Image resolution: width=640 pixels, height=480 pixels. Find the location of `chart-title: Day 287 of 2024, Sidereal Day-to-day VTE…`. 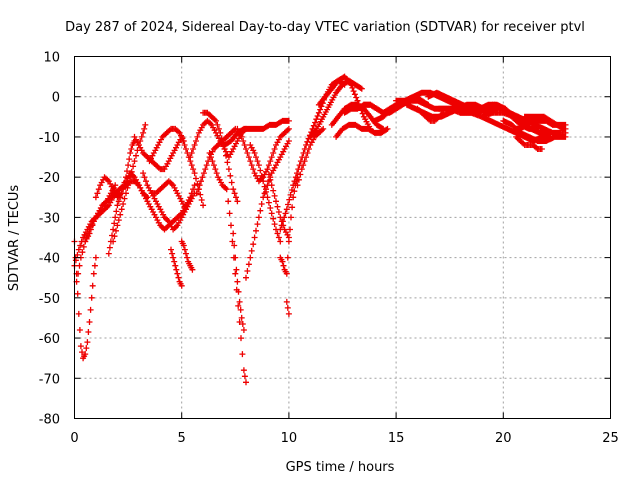

chart-title: Day 287 of 2024, Sidereal Day-to-day VTE… is located at coordinates (325, 27).